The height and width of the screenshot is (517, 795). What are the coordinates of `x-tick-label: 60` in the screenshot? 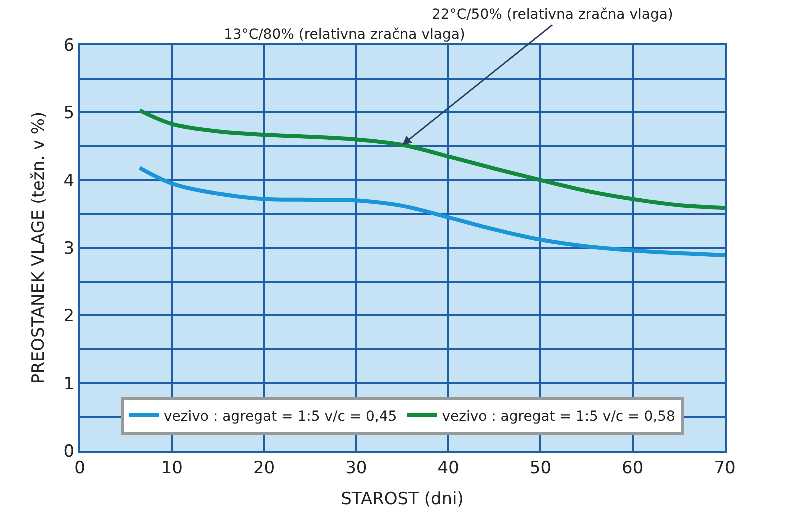 It's located at (633, 468).